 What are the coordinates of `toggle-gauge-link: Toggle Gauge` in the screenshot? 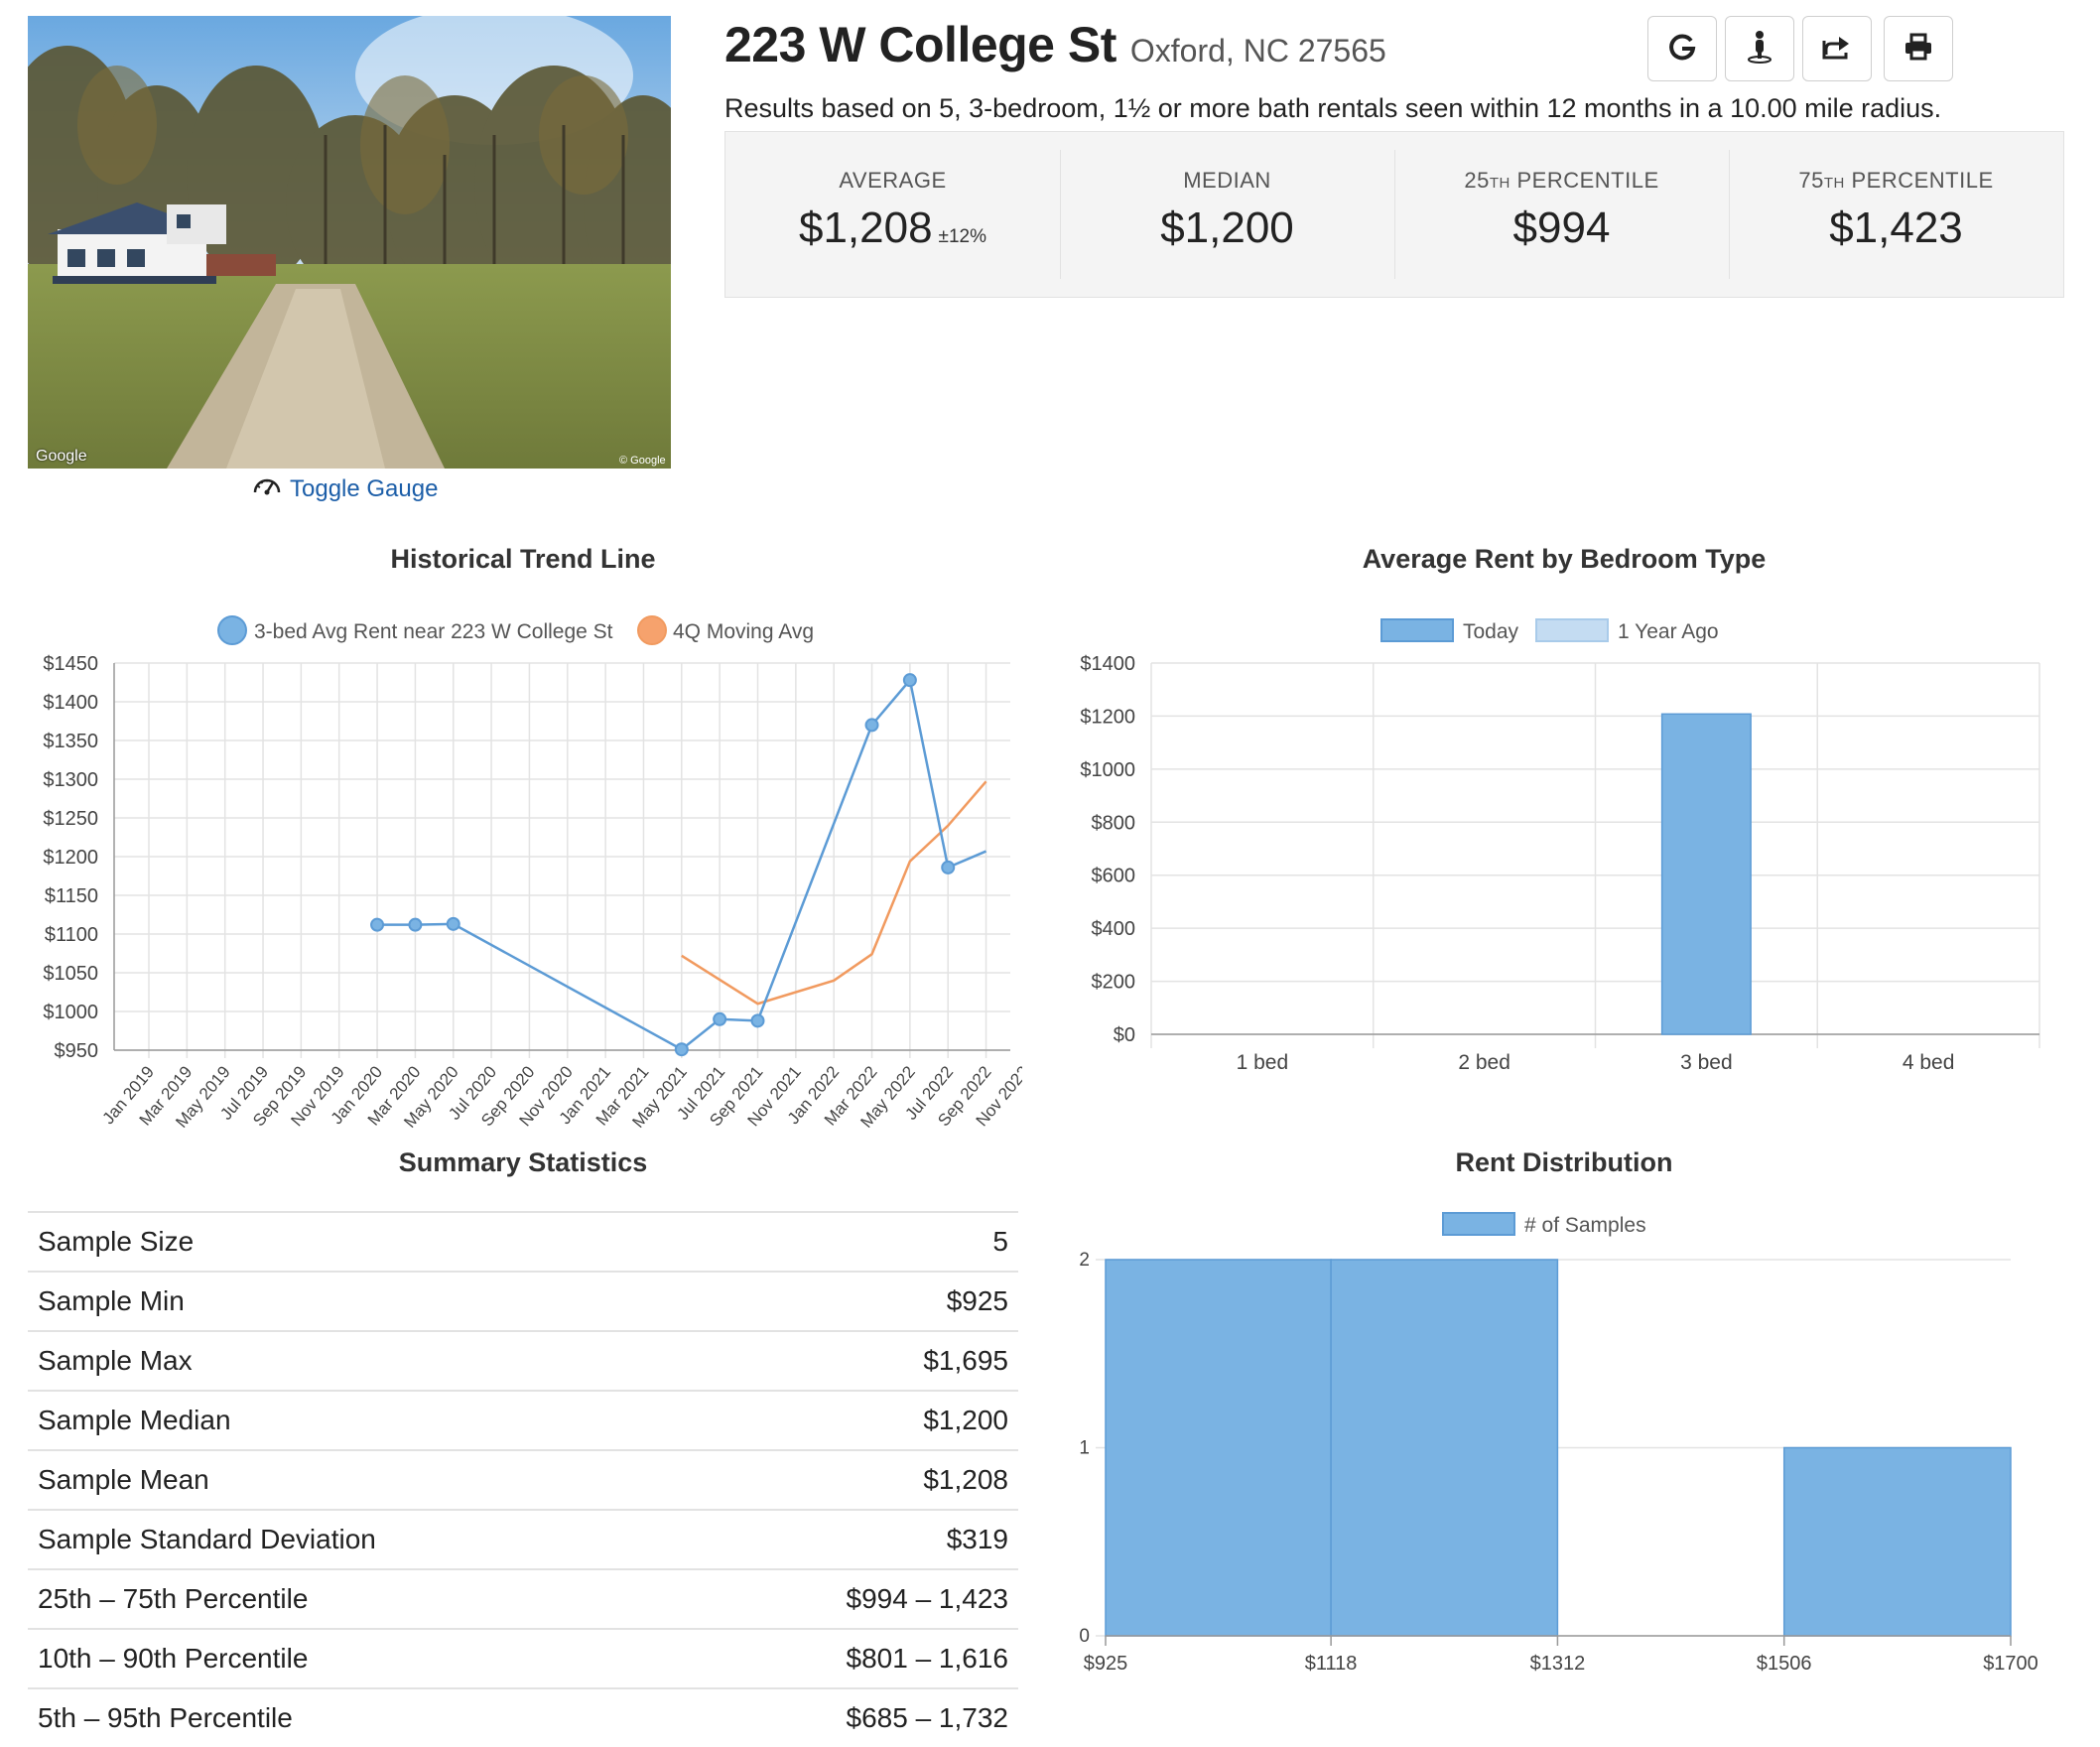 It's located at (345, 488).